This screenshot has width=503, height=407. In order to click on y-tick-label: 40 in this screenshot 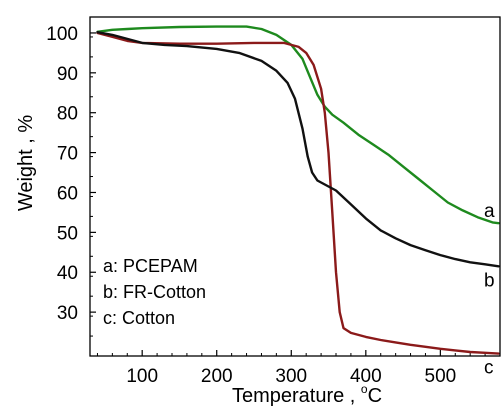, I will do `click(67, 273)`.